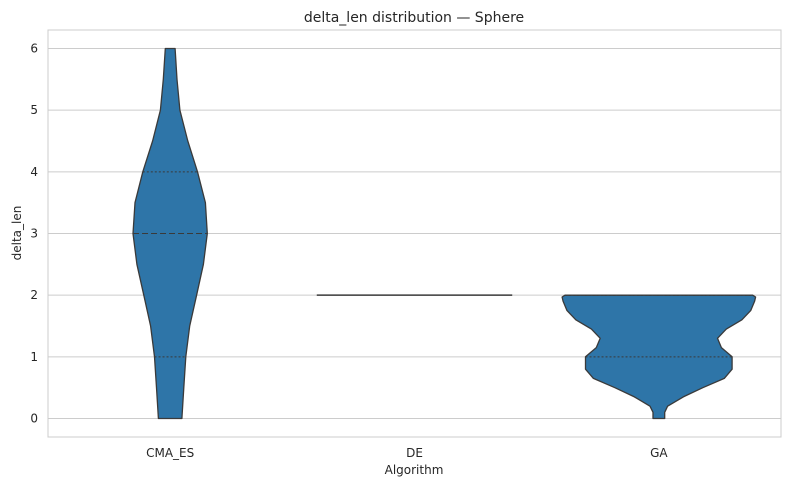 Image resolution: width=790 pixels, height=490 pixels. Describe the element at coordinates (34, 49) in the screenshot. I see `y-tick-label: 6` at that location.